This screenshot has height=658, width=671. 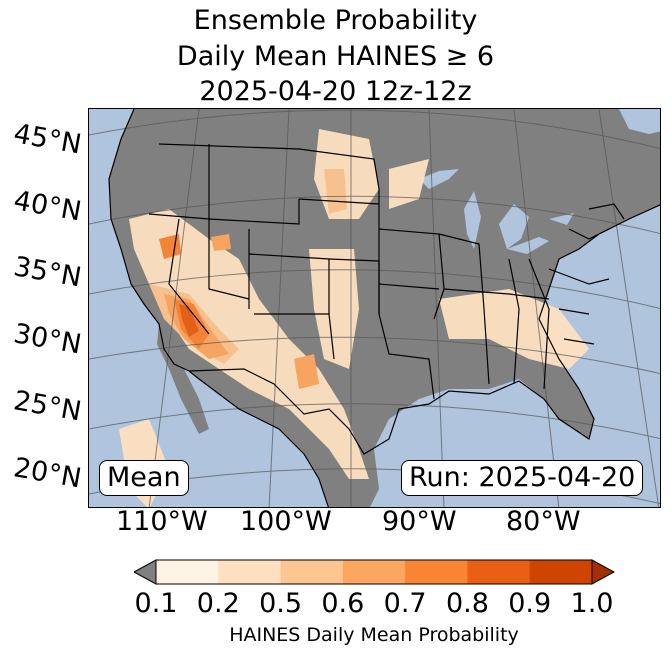 What do you see at coordinates (467, 603) in the screenshot?
I see `colorbar-tick-label: 0.8` at bounding box center [467, 603].